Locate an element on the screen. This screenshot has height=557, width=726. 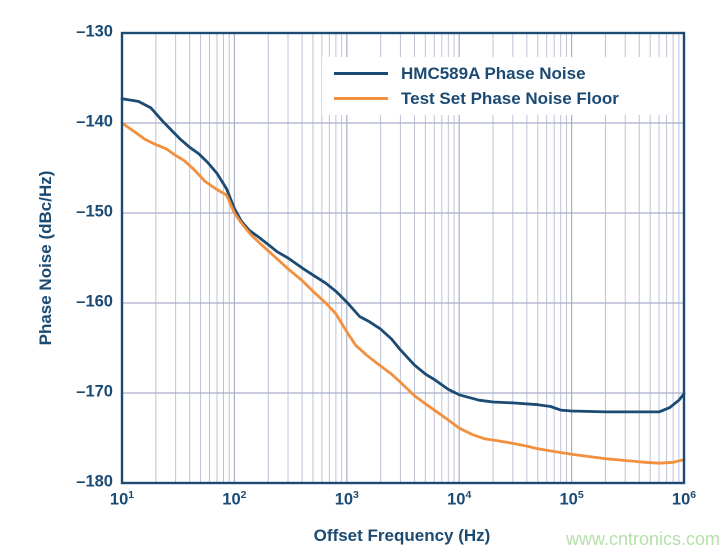
y-tick-label: –150 is located at coordinates (94, 211).